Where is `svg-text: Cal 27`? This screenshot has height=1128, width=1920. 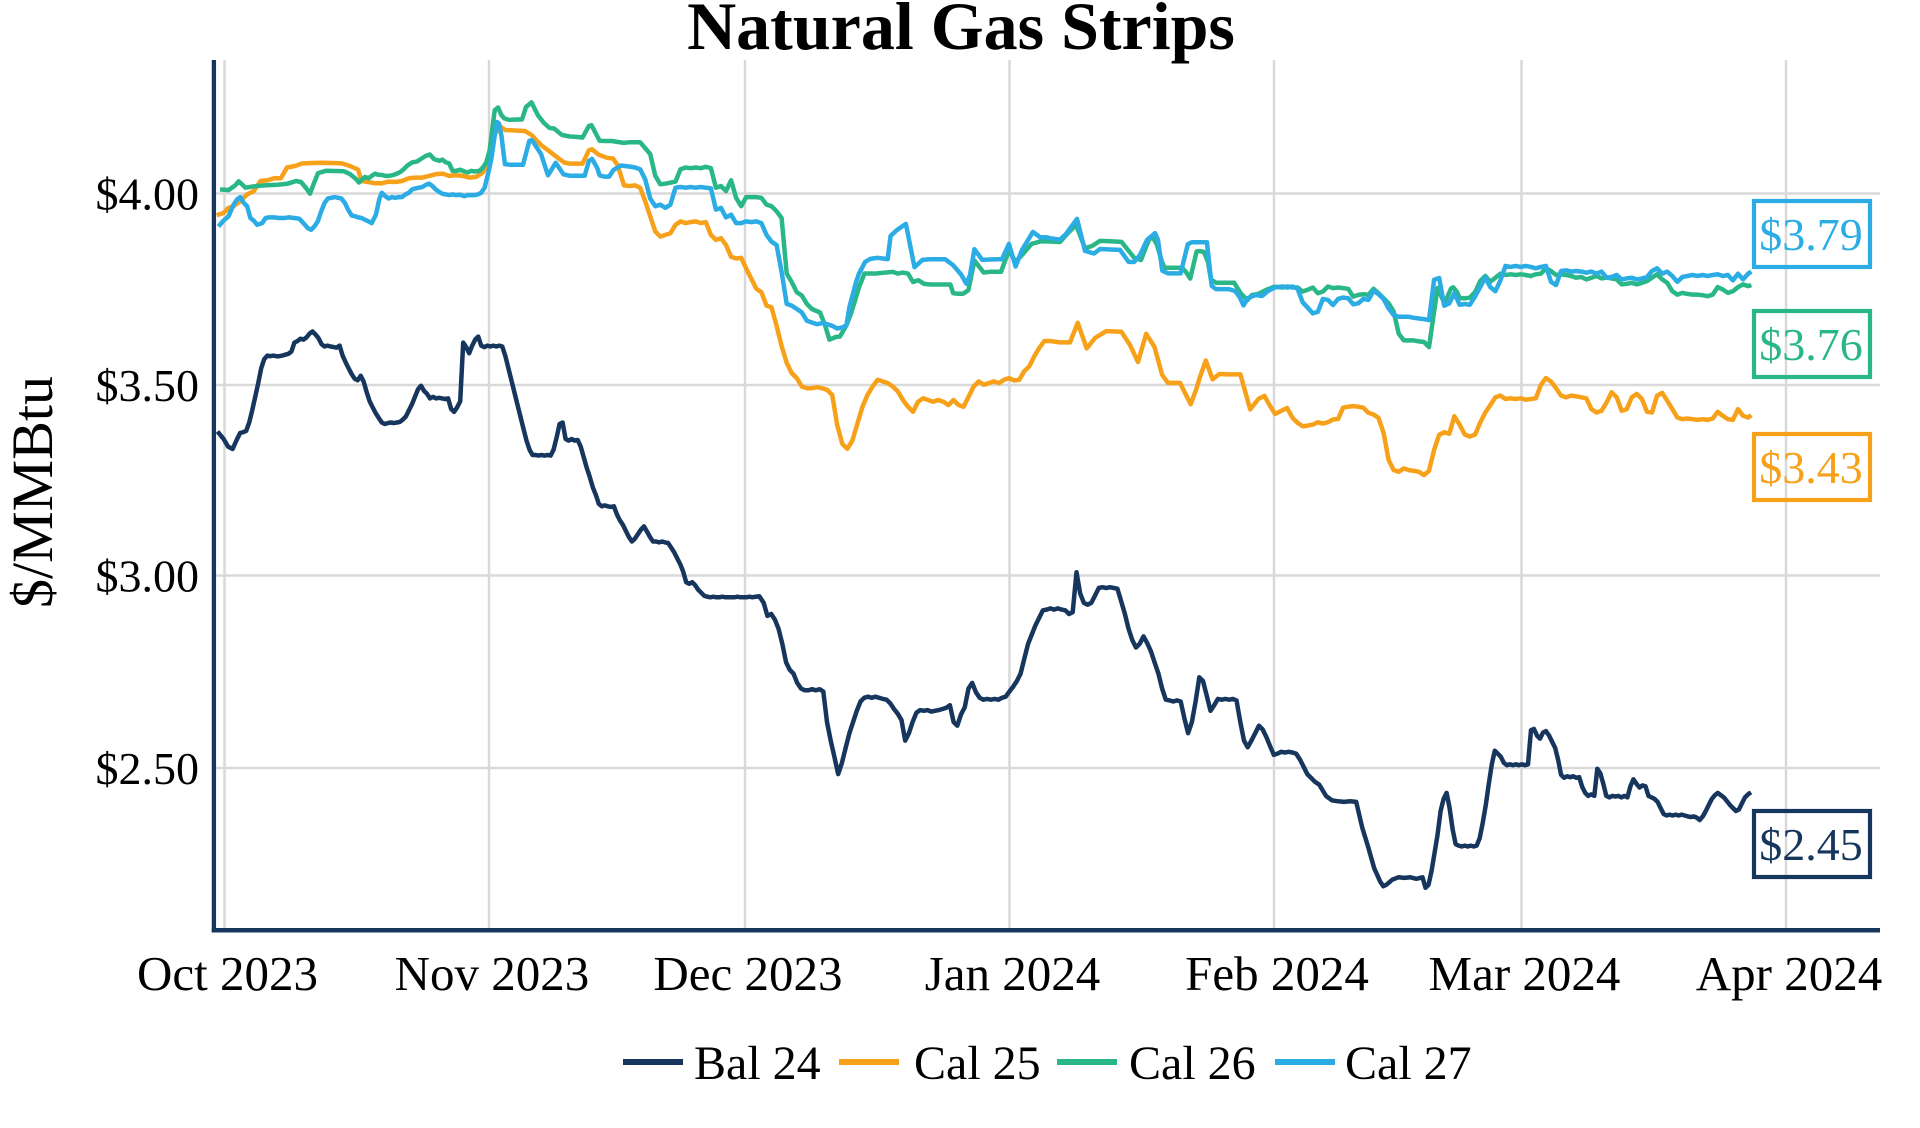
svg-text: Cal 27 is located at coordinates (1408, 1063).